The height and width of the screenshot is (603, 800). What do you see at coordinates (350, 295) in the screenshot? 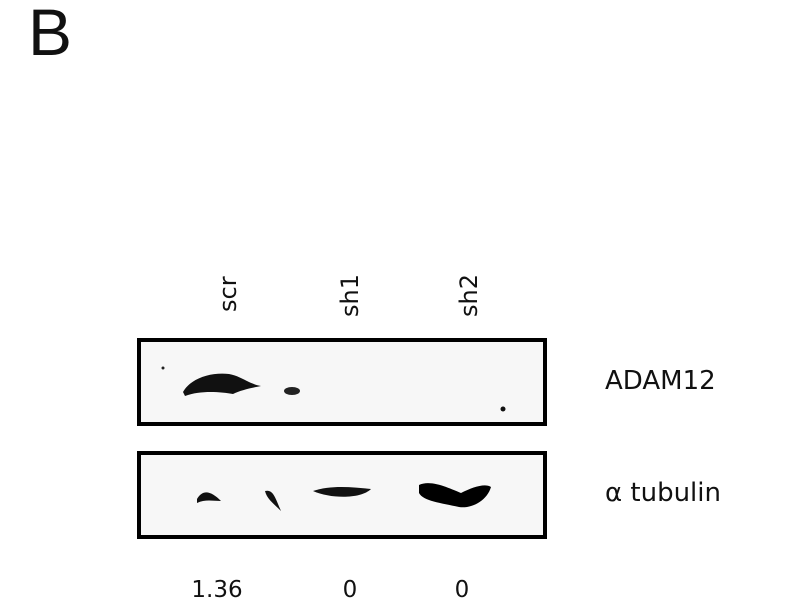
I see `lane-label-sh1: sh1` at bounding box center [350, 295].